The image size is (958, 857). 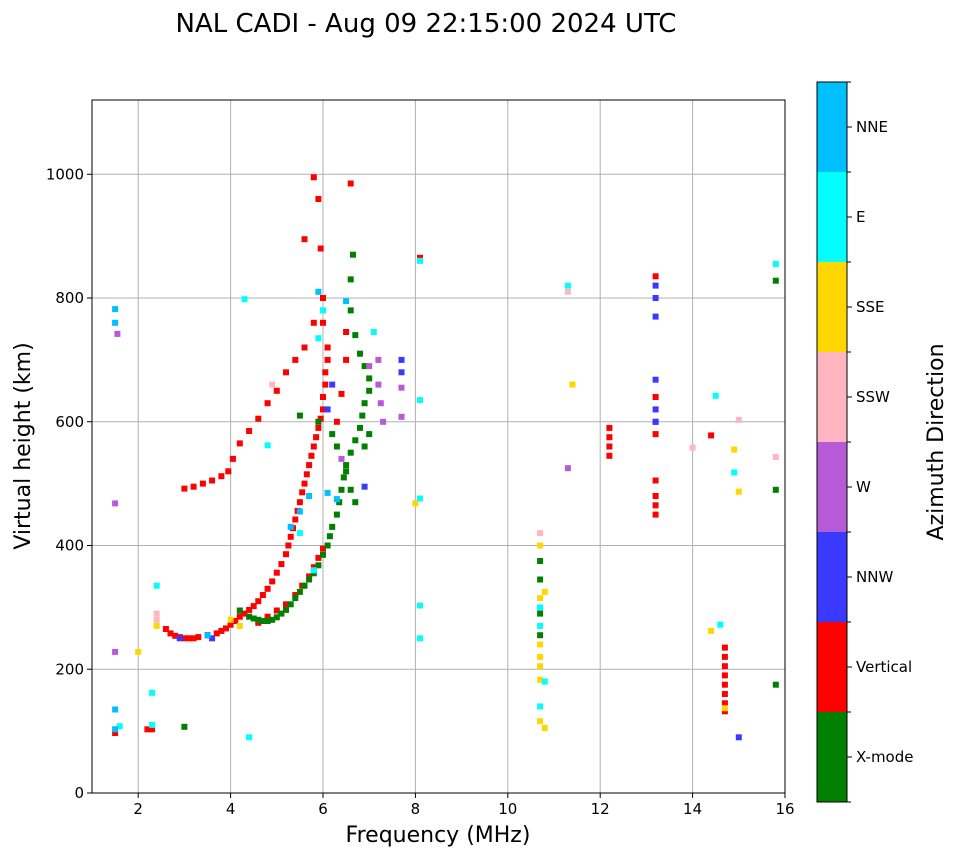 I want to click on colorbar-label: X-mode, so click(x=884, y=757).